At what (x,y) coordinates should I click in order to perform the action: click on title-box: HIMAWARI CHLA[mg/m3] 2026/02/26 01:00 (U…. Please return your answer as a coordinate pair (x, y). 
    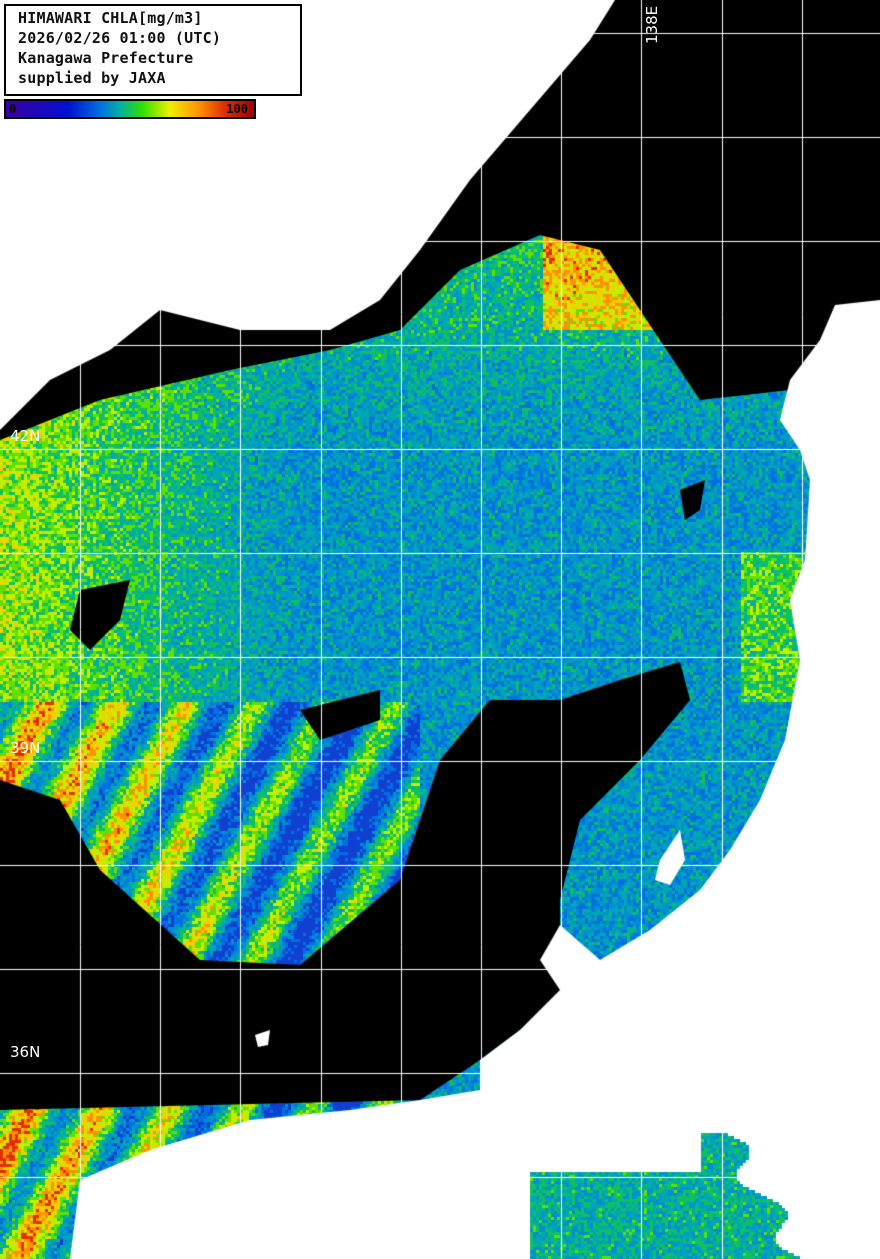
    Looking at the image, I should click on (153, 50).